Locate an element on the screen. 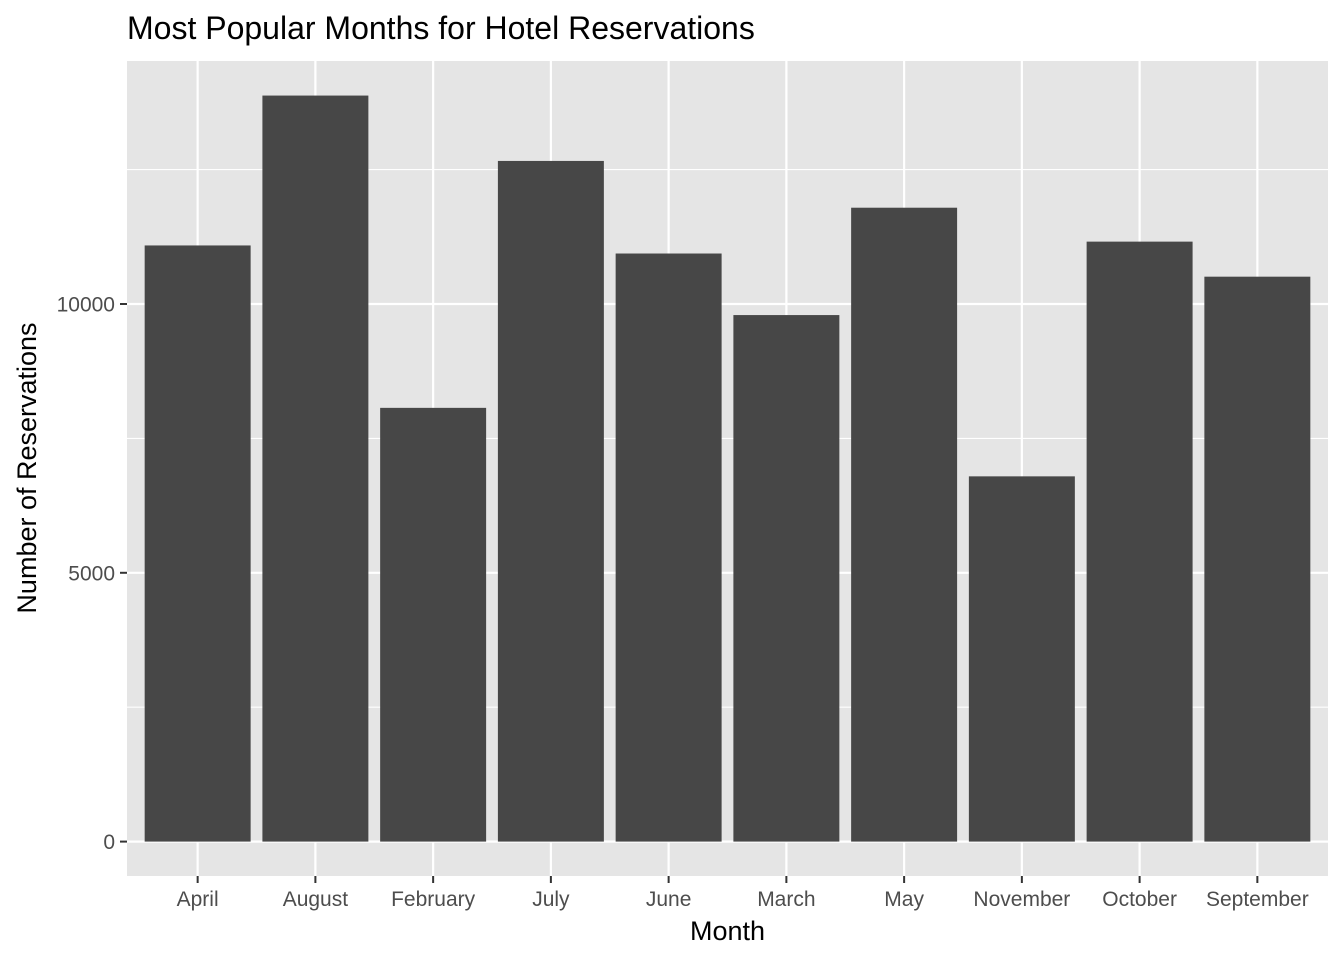  bar-november is located at coordinates (1021, 659).